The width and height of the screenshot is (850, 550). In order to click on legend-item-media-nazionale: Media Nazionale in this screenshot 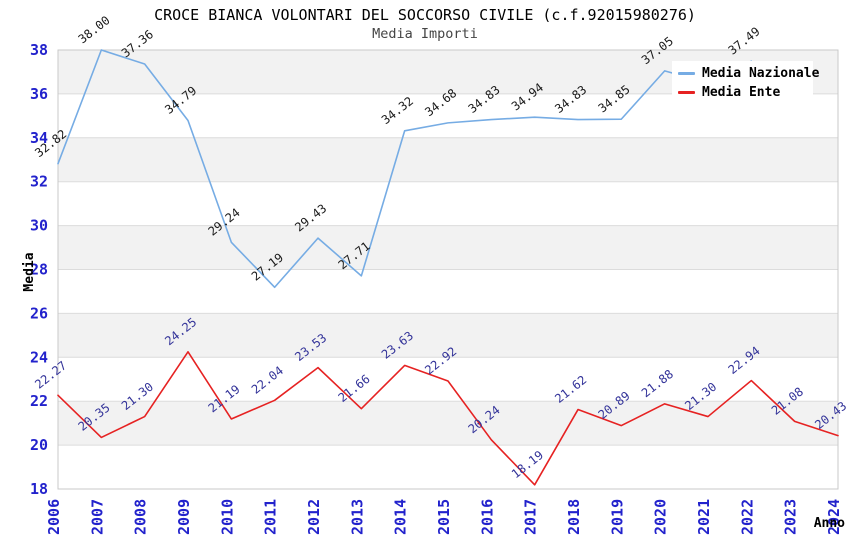, I will do `click(748, 73)`.